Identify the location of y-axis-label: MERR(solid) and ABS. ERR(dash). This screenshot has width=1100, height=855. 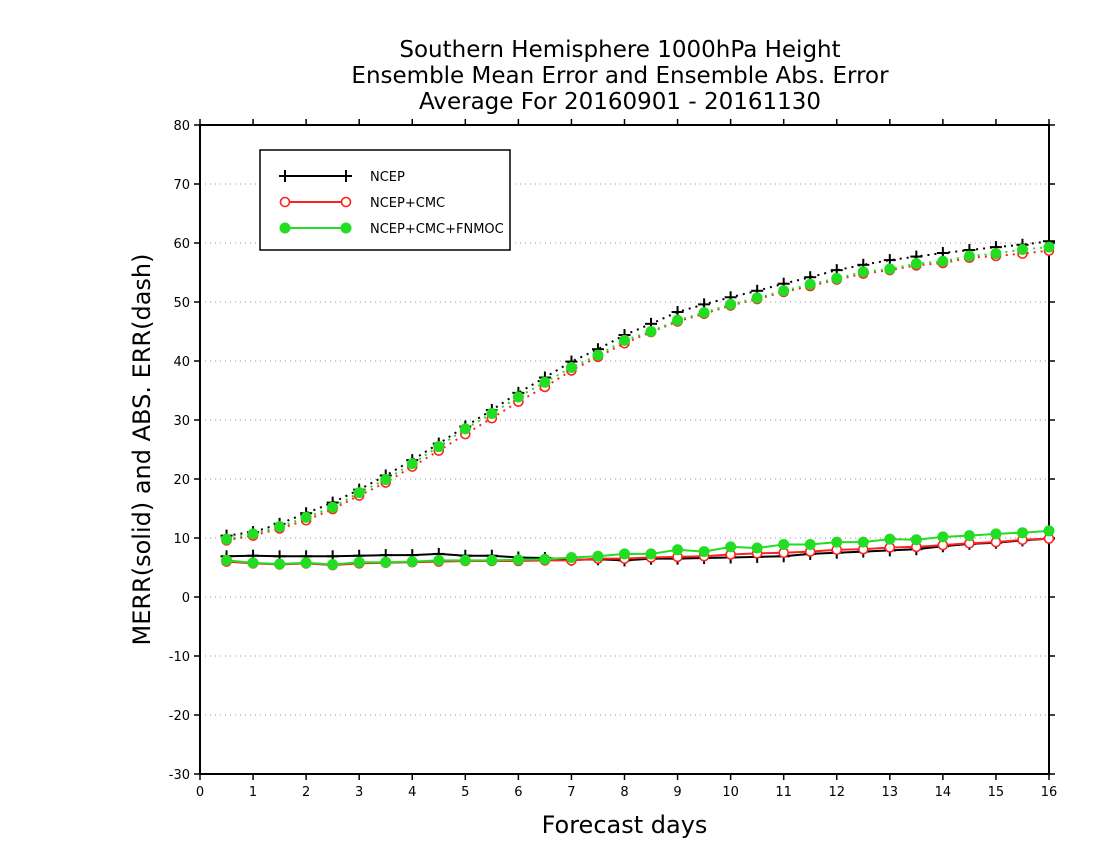
(142, 450).